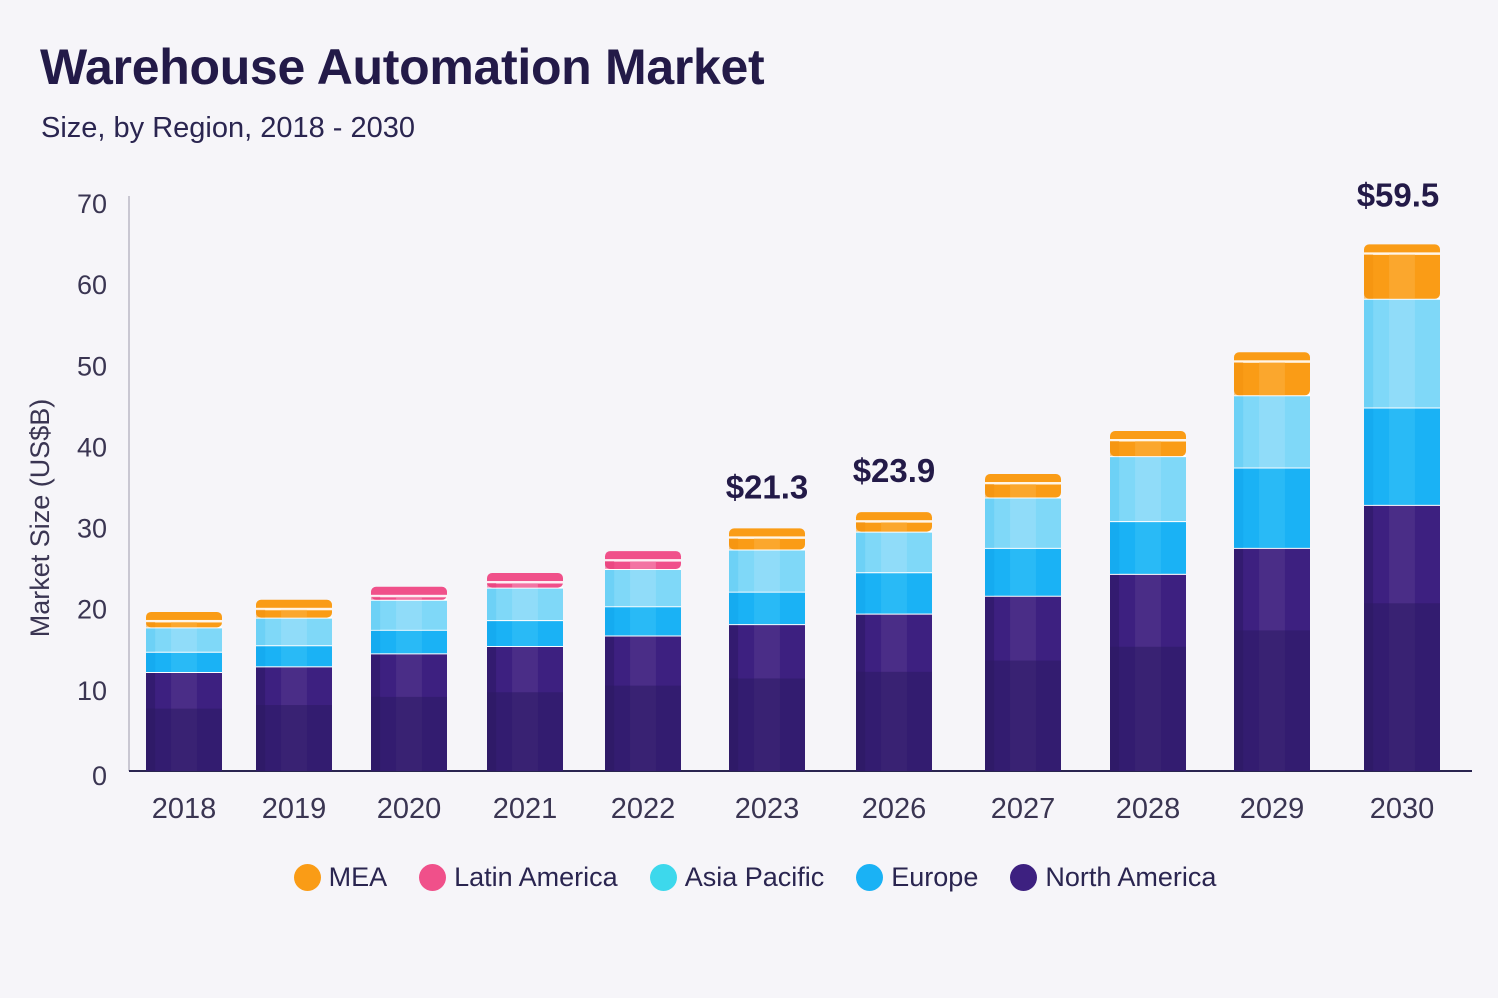  I want to click on bar-edge-europe-2019, so click(261, 656).